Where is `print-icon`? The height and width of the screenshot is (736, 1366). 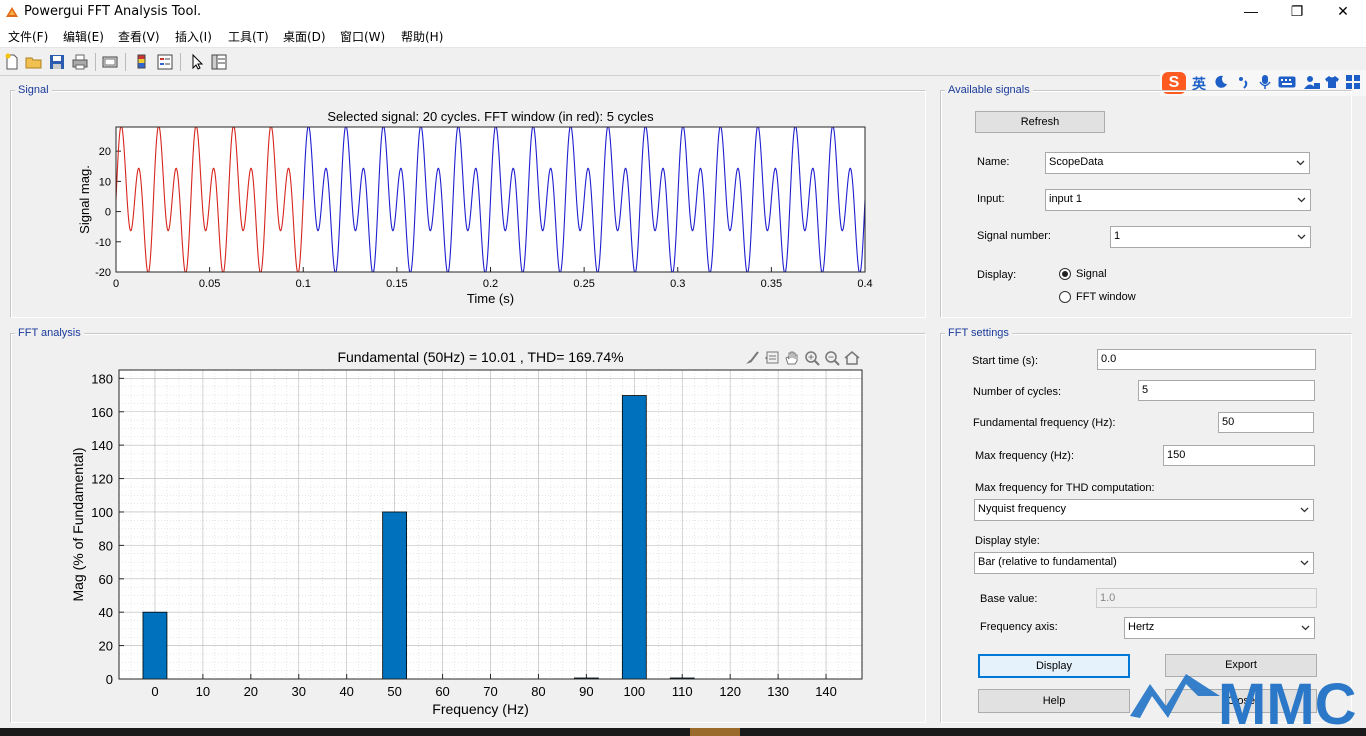
print-icon is located at coordinates (80, 62).